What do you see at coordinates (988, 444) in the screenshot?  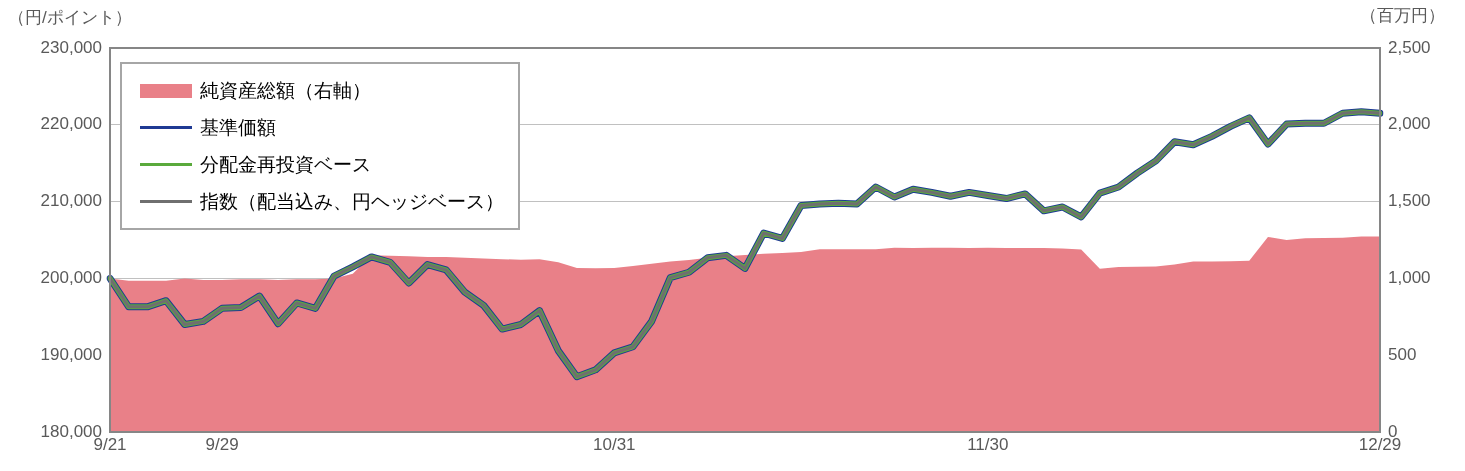 I see `x-tick-label: 11/30` at bounding box center [988, 444].